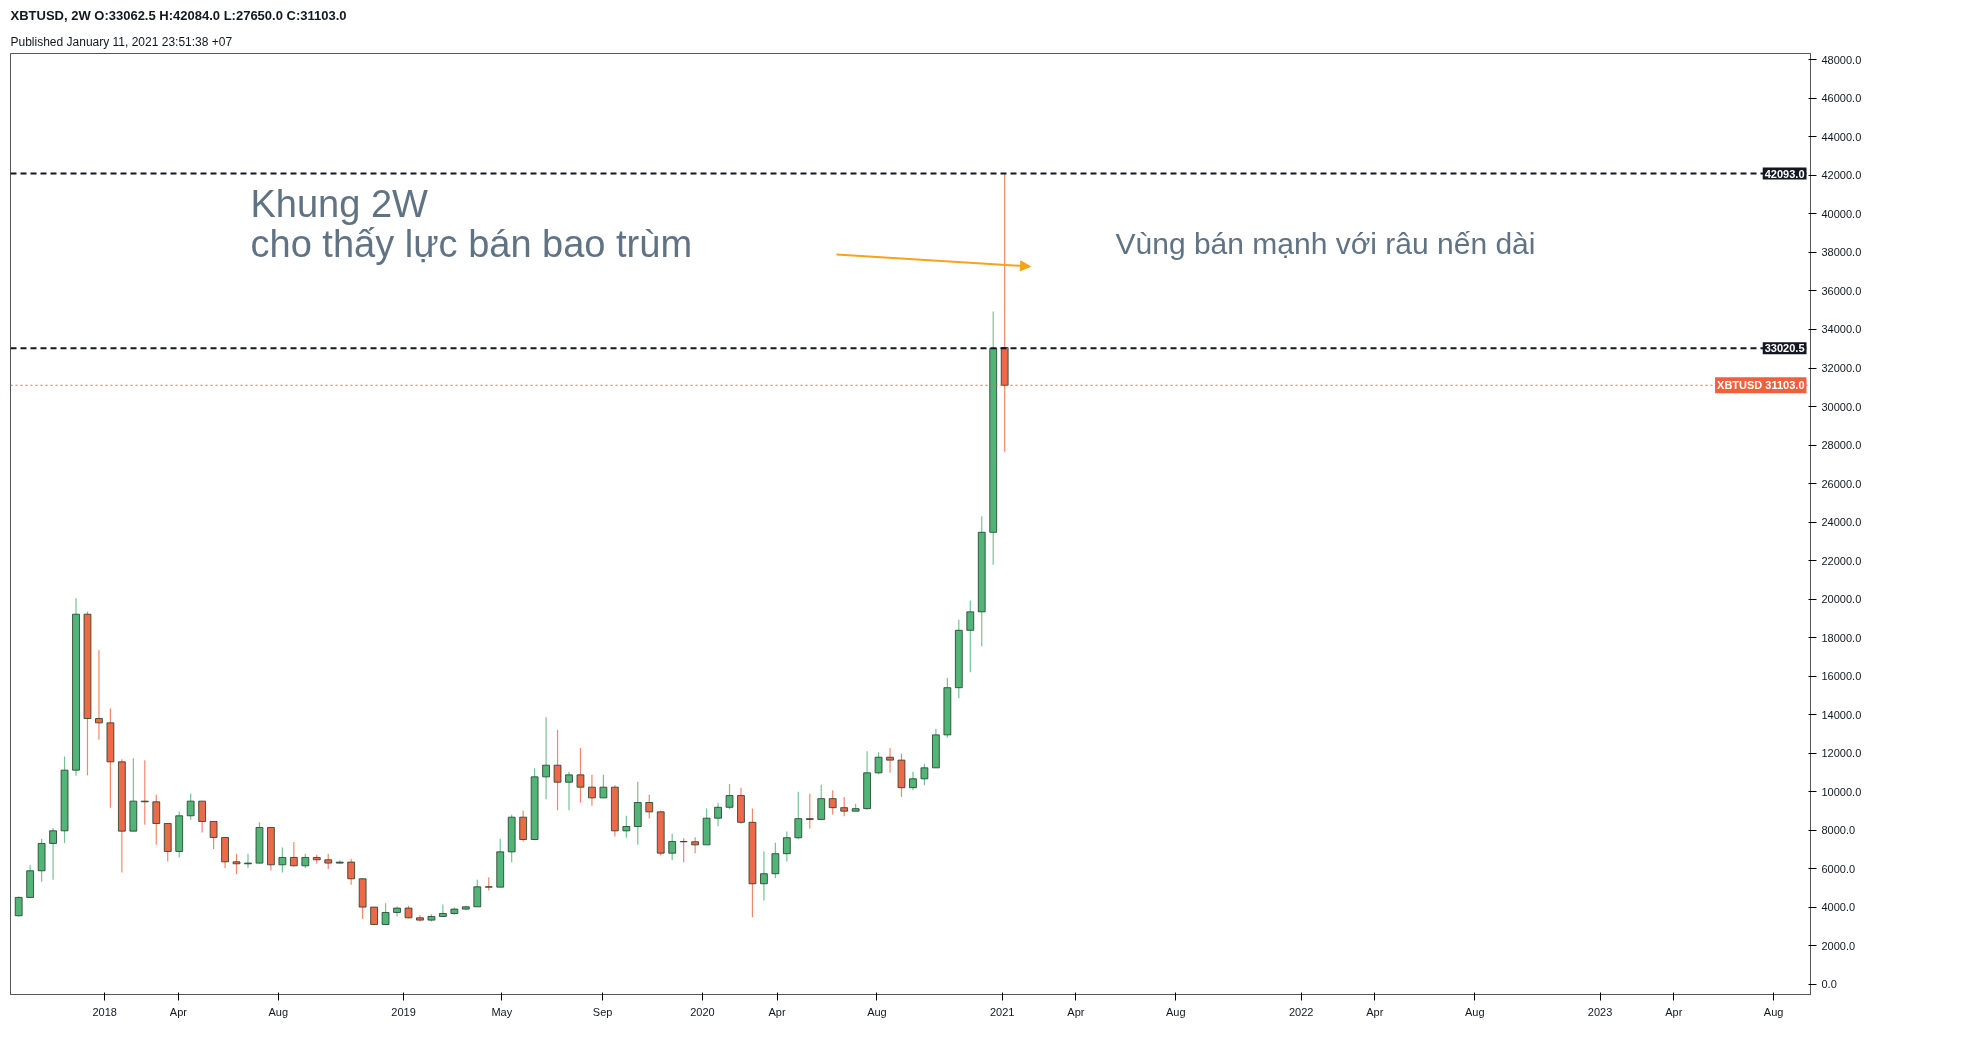 The height and width of the screenshot is (1050, 1986). I want to click on y-tick-label: 26000.0, so click(1841, 483).